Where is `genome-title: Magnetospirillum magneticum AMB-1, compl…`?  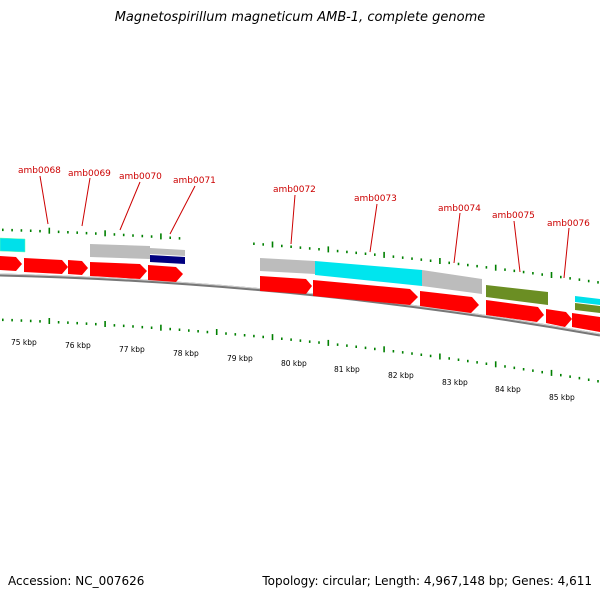 genome-title: Magnetospirillum magneticum AMB-1, compl… is located at coordinates (300, 17).